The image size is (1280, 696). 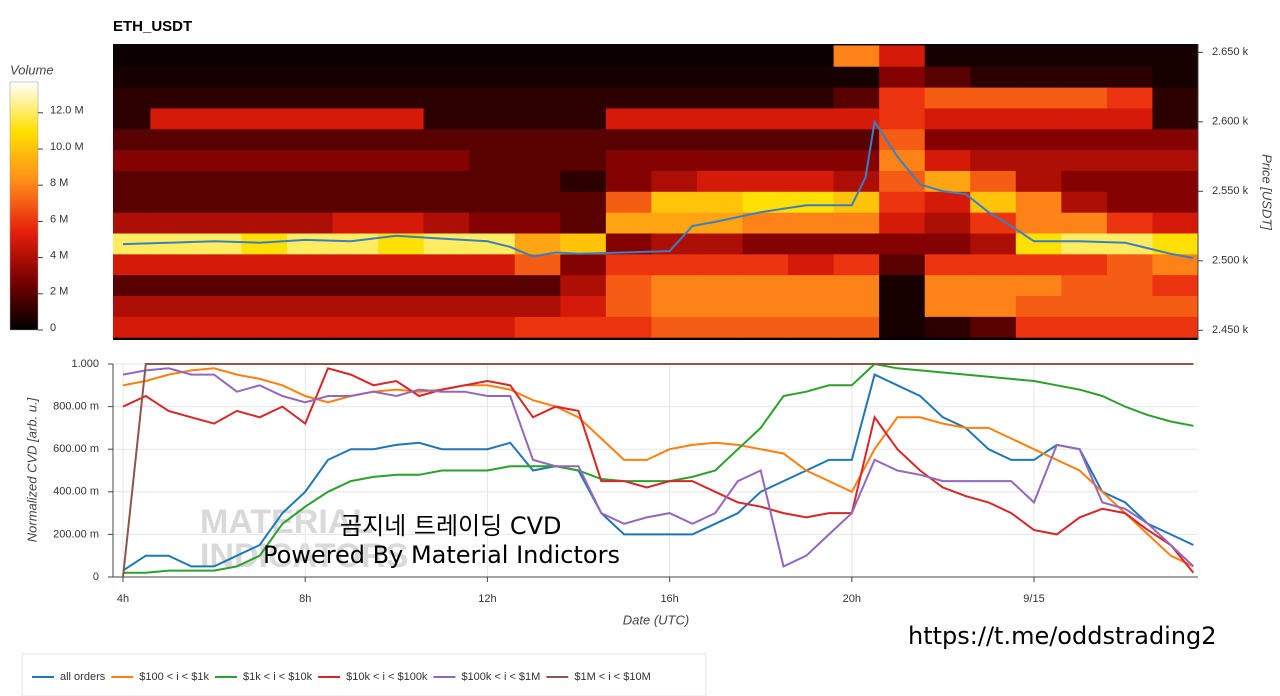 What do you see at coordinates (96, 577) in the screenshot?
I see `y-tick-label: 0` at bounding box center [96, 577].